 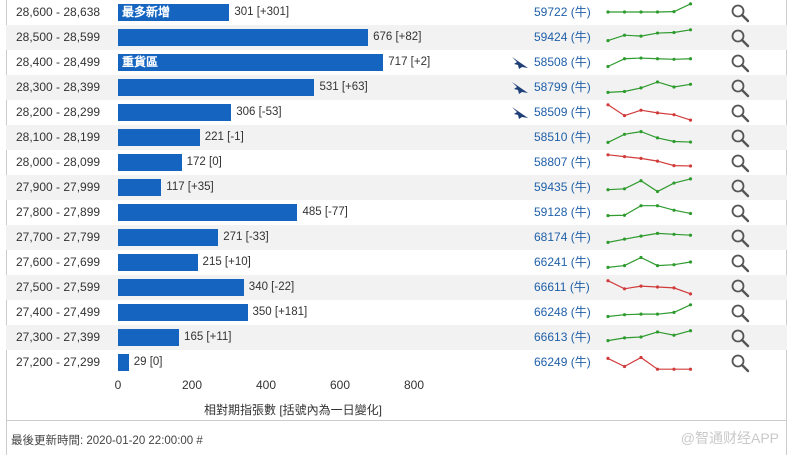 I want to click on bar-value-label: 676 [+82], so click(x=397, y=37).